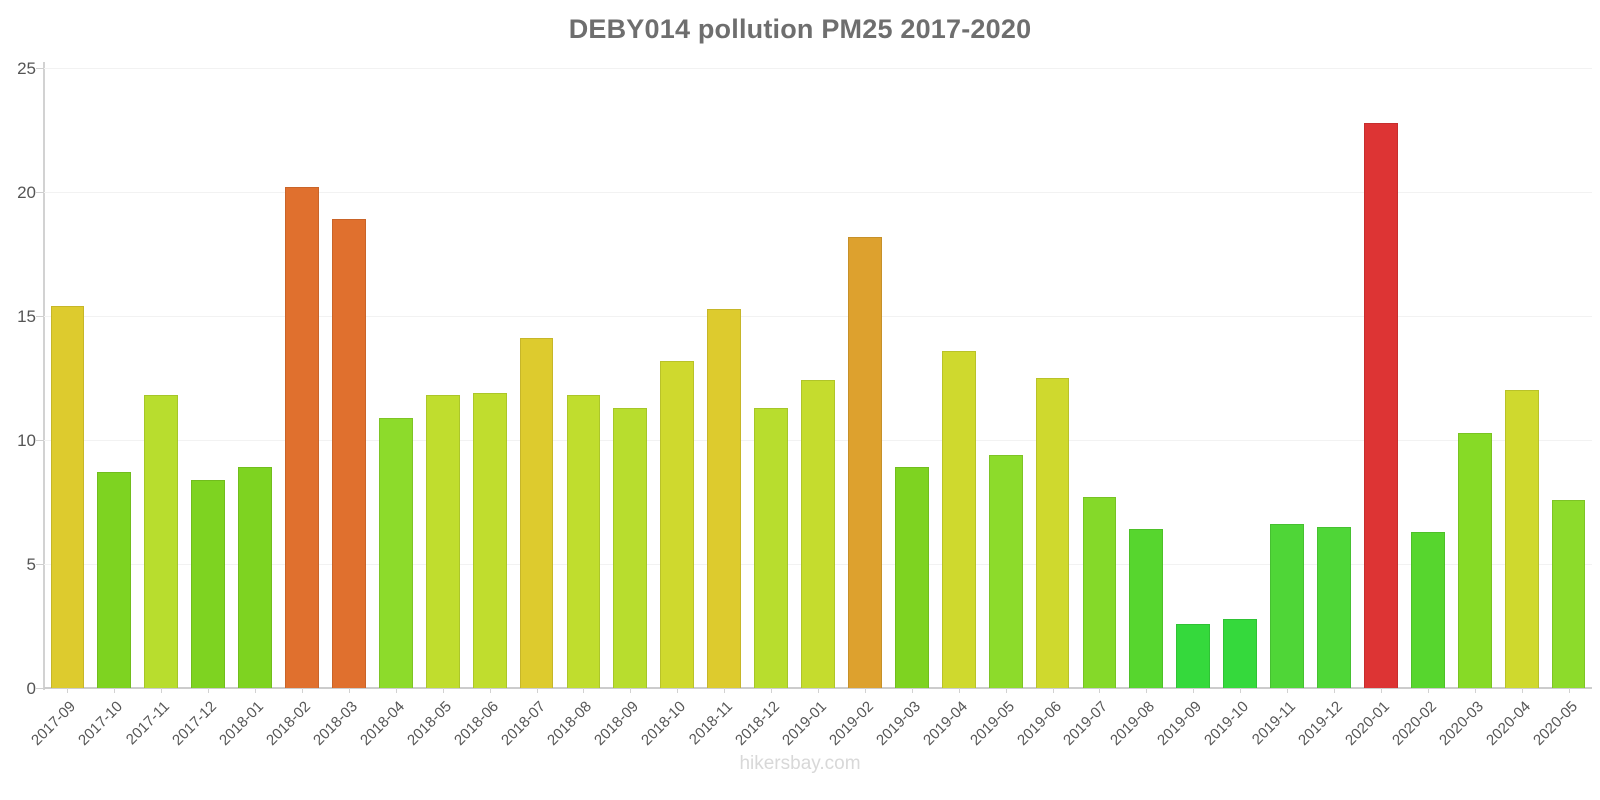 The image size is (1600, 800). Describe the element at coordinates (44, 376) in the screenshot. I see `y-axis-line` at that location.